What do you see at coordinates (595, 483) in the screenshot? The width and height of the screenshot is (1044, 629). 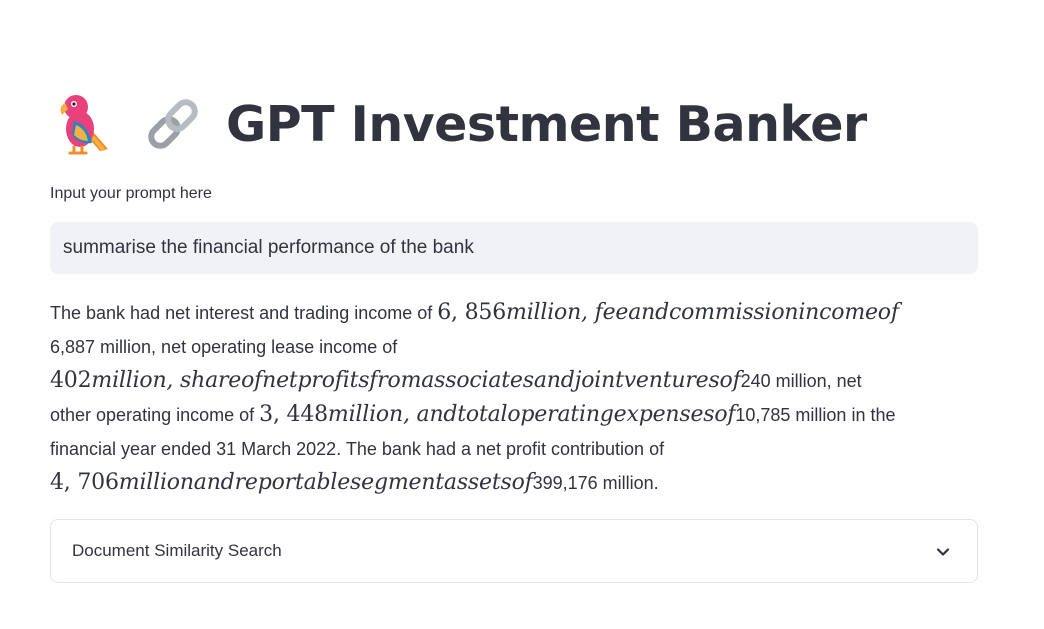 I see `answer-segment: 399,176 million.` at bounding box center [595, 483].